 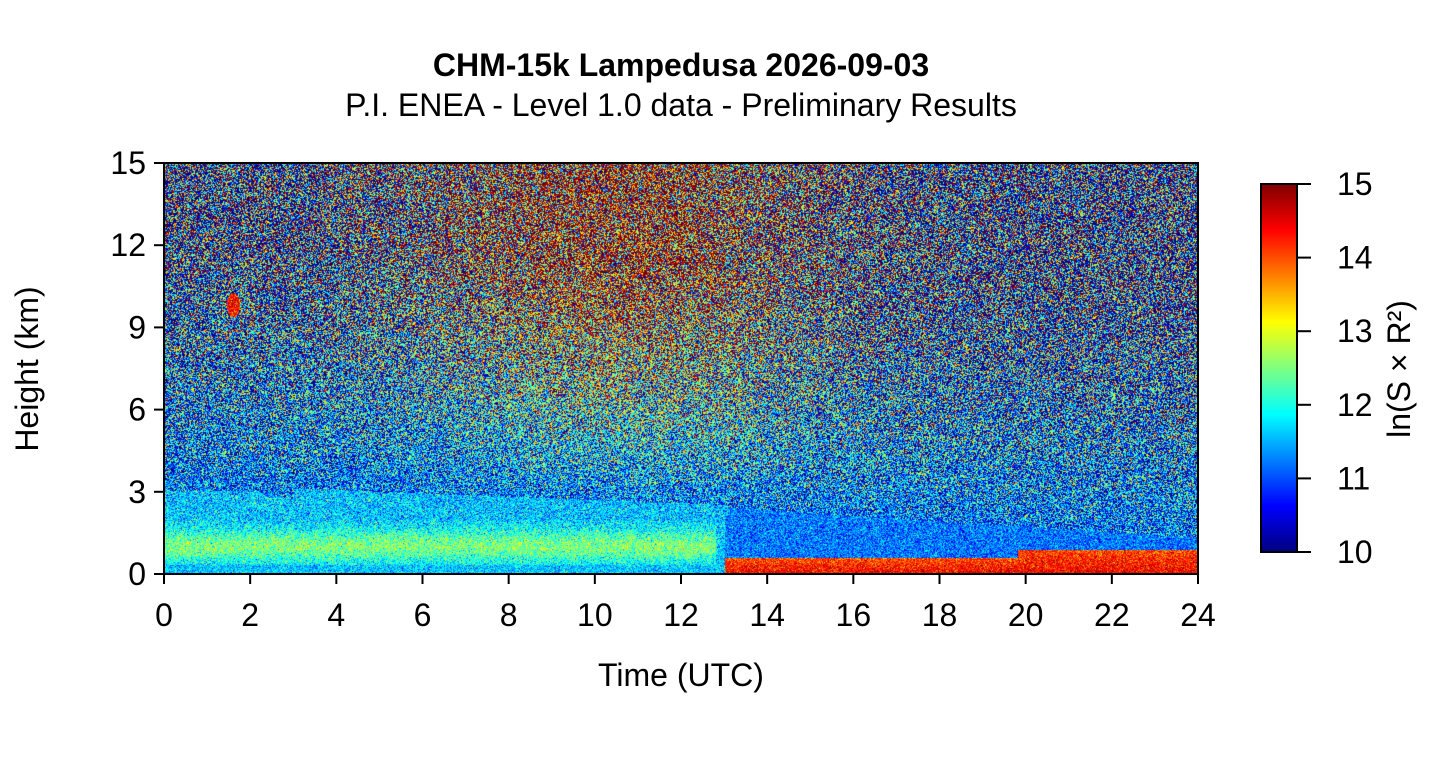 What do you see at coordinates (1355, 184) in the screenshot?
I see `colorbar-tick-label: 15` at bounding box center [1355, 184].